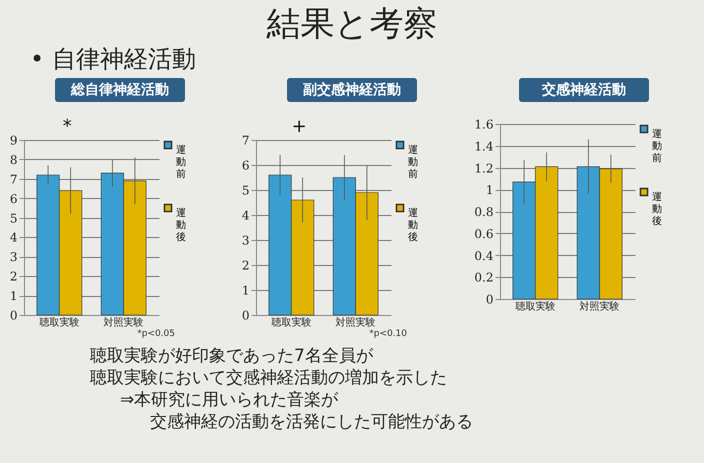 The image size is (704, 463). Describe the element at coordinates (232, 356) in the screenshot. I see `text: 聴取実験が好印象であった7名全員が` at that location.